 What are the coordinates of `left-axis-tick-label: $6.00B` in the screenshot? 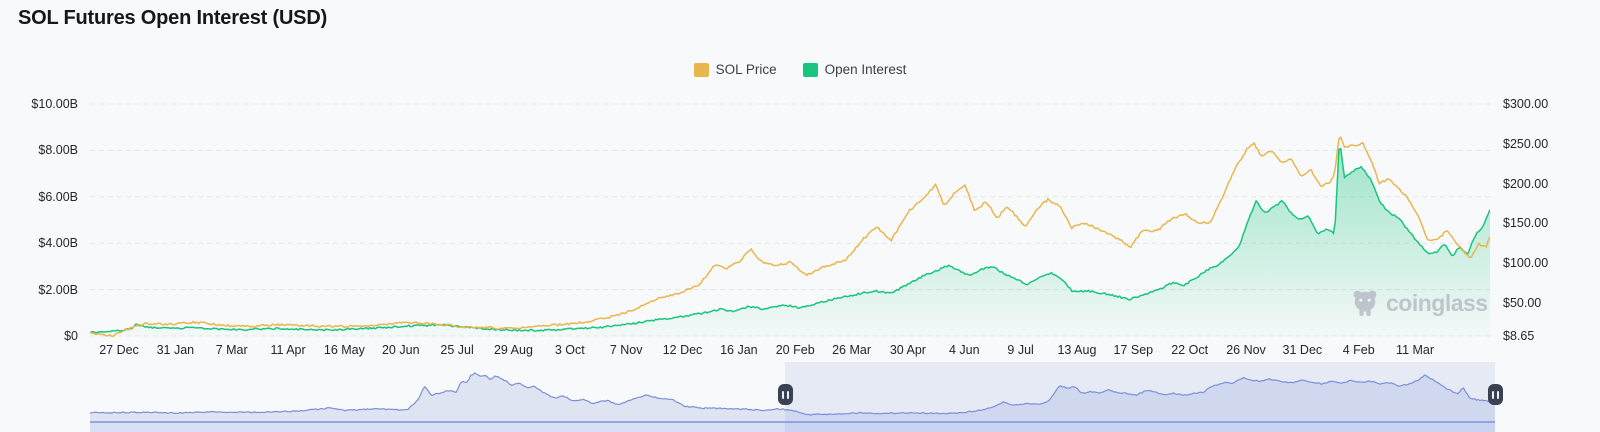 It's located at (58, 196).